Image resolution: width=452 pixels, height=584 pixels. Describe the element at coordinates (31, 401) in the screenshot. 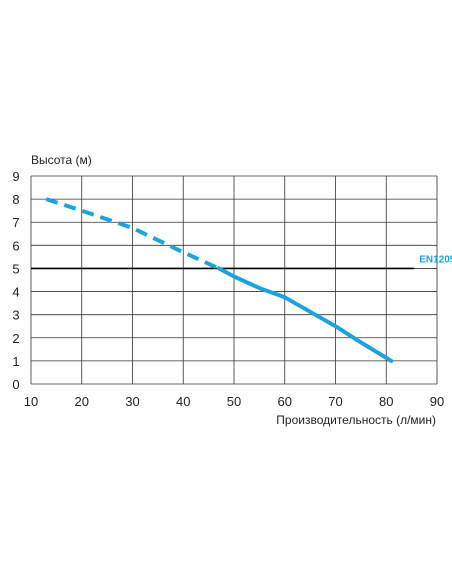

I see `x-tick-label-10: 10` at that location.